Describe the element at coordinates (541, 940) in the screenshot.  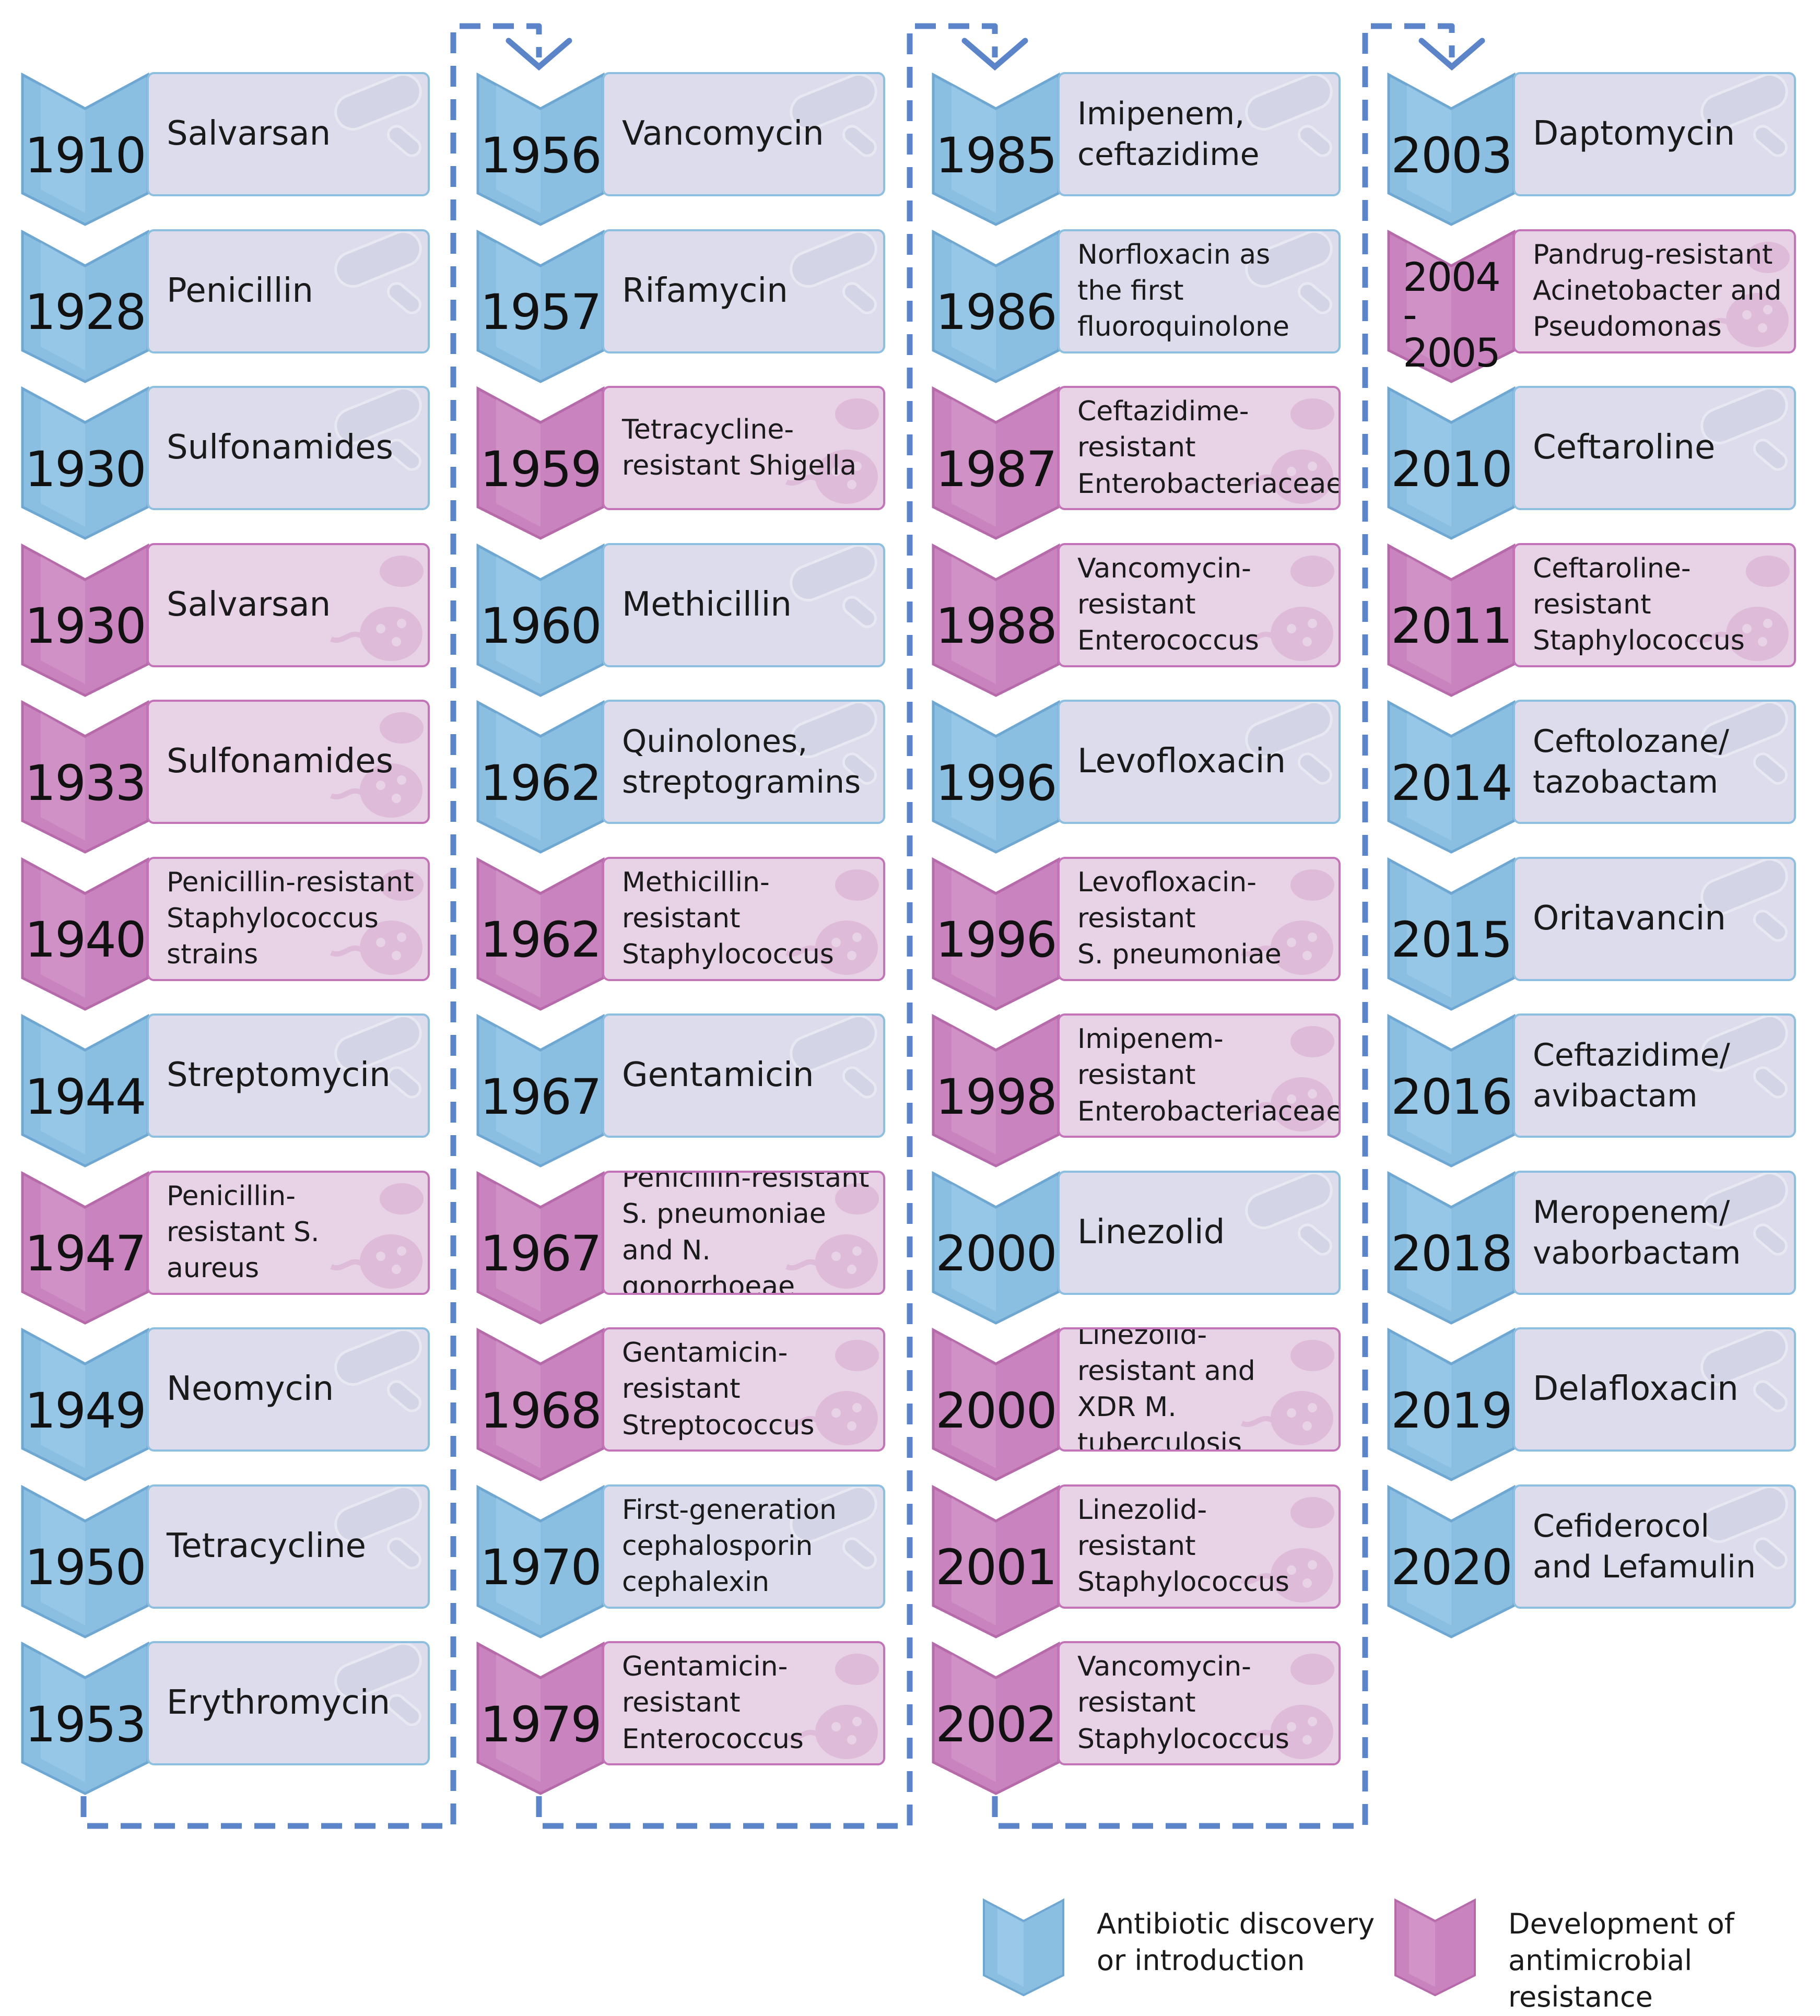
I see `entry-year: 1962` at that location.